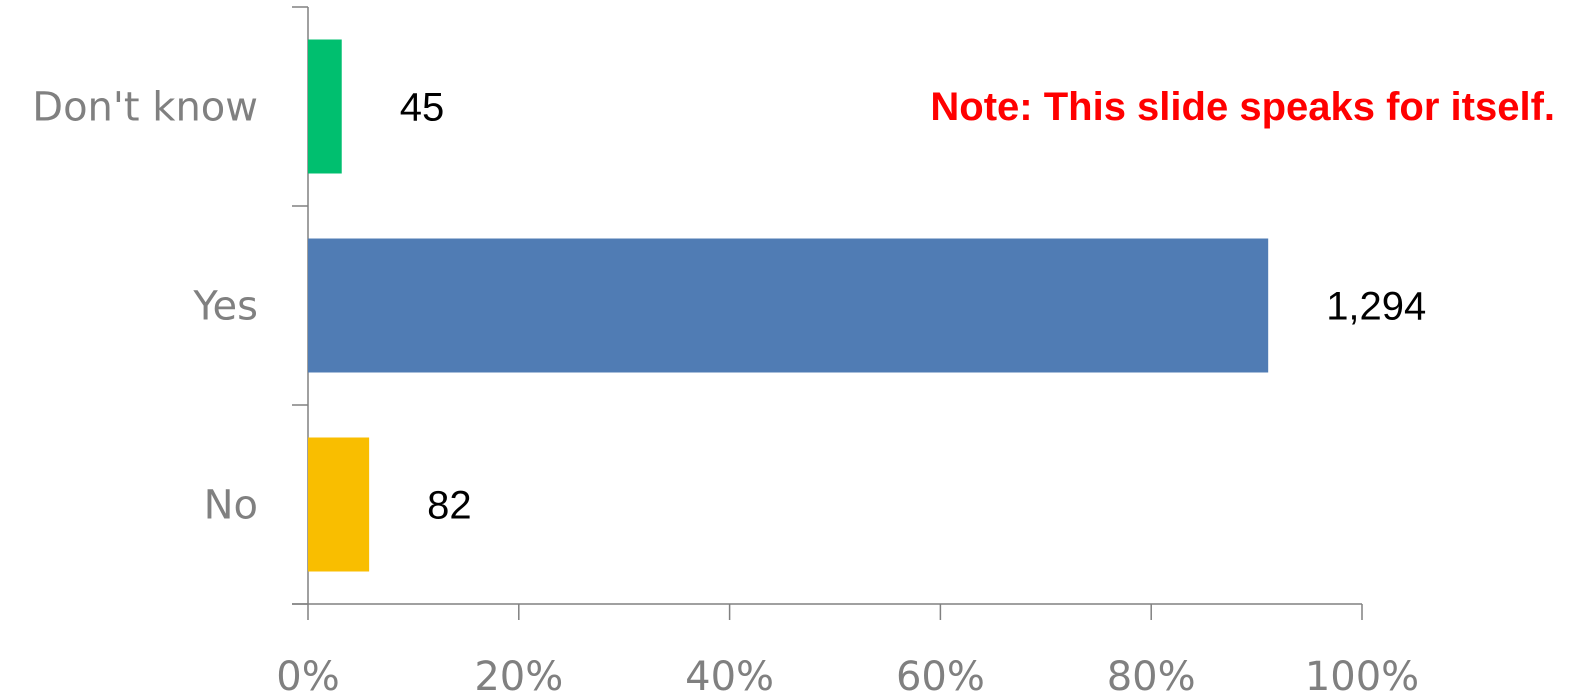 The height and width of the screenshot is (700, 1581). I want to click on data-label: 82, so click(449, 506).